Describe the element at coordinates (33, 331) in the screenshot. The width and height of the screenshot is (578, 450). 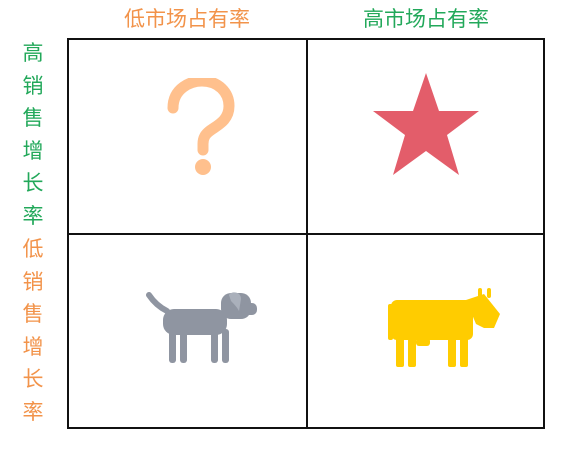
I see `row-header-low-sales-growth: 低销售增长率` at that location.